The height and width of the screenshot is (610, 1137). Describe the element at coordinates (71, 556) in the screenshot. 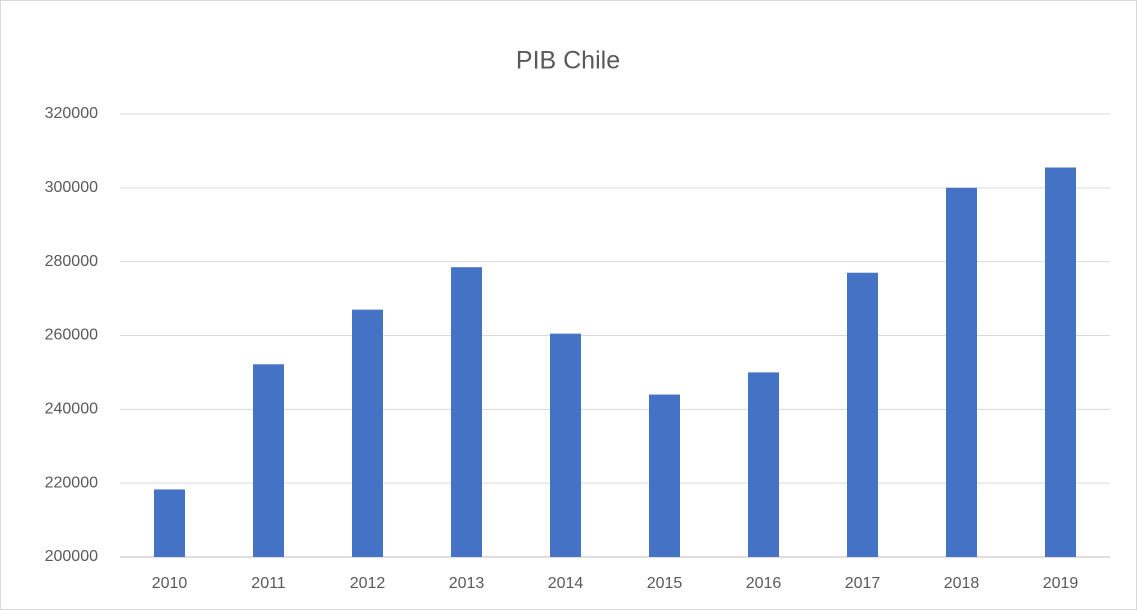

I see `y-tick-label: 200000` at that location.